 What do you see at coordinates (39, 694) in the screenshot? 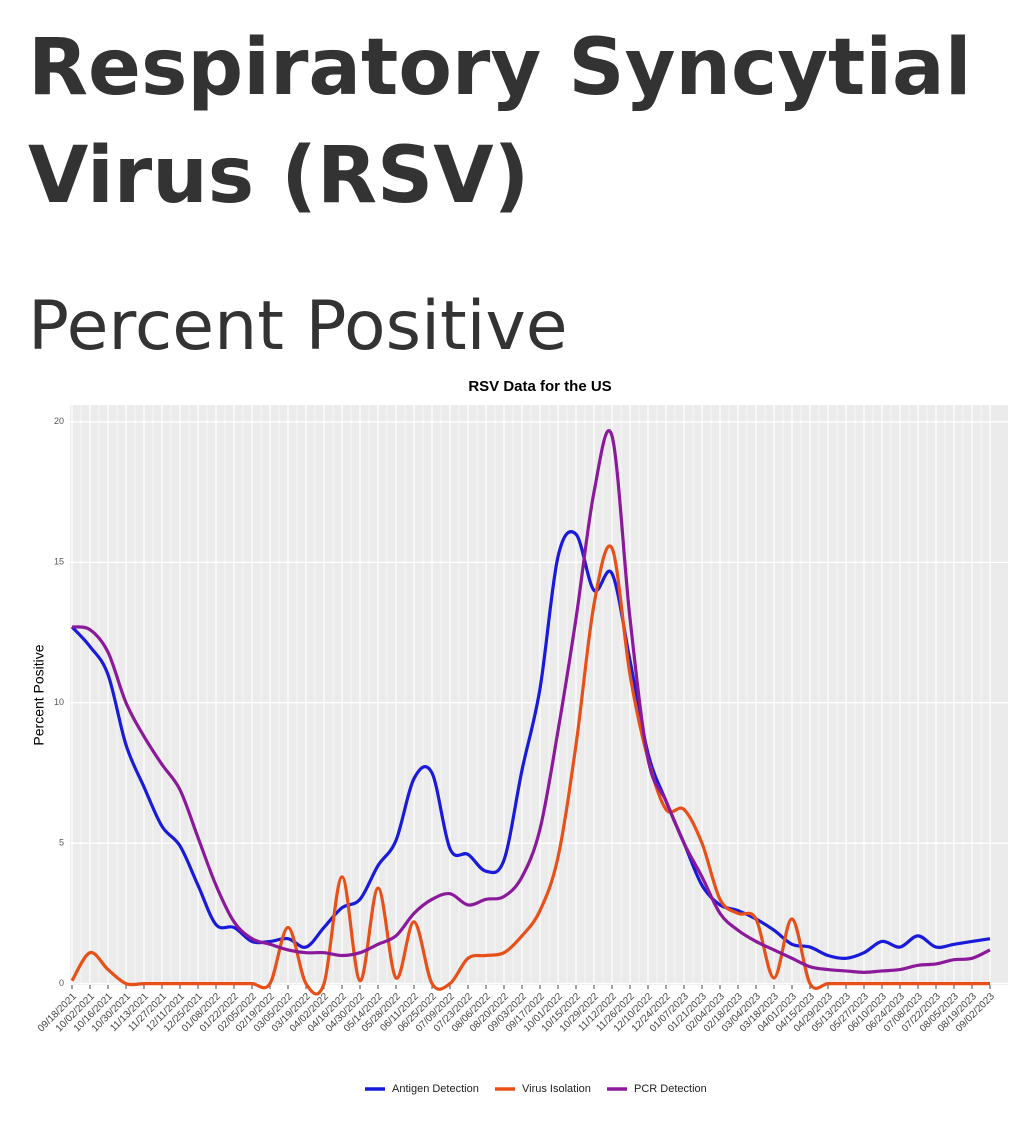
I see `y-axis-label: Percent Positive` at bounding box center [39, 694].